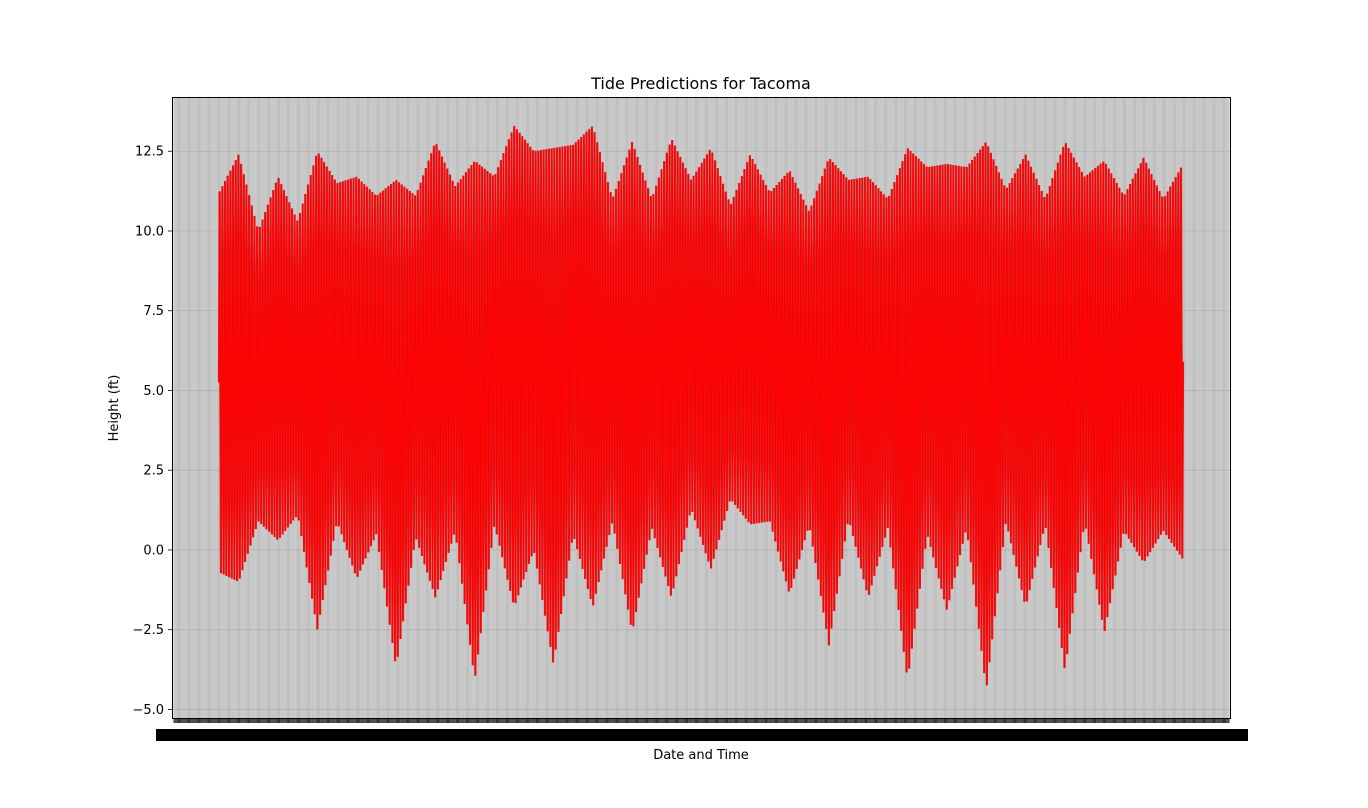  What do you see at coordinates (700, 83) in the screenshot?
I see `chart-title: Tide Predictions for Tacoma` at bounding box center [700, 83].